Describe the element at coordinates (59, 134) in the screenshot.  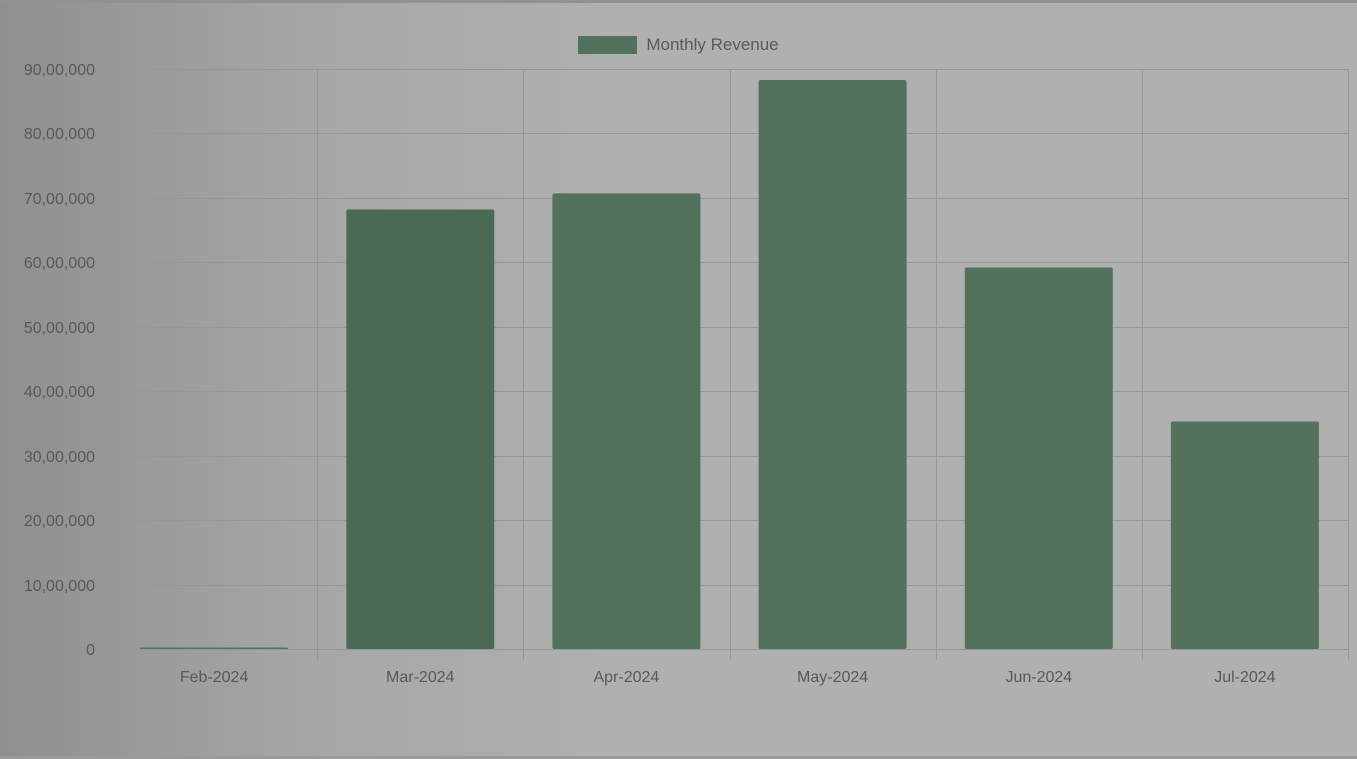
I see `y-tick-label: 80,00,000` at that location.